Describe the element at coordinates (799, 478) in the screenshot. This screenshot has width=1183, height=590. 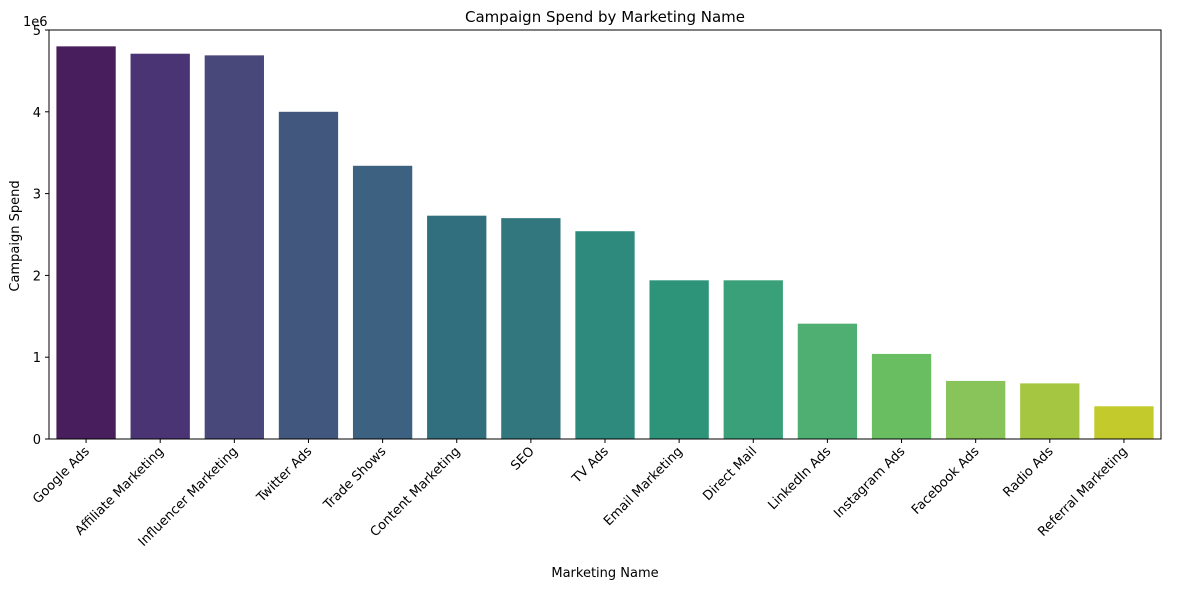
I see `x-tick-label: LinkedIn Ads` at that location.